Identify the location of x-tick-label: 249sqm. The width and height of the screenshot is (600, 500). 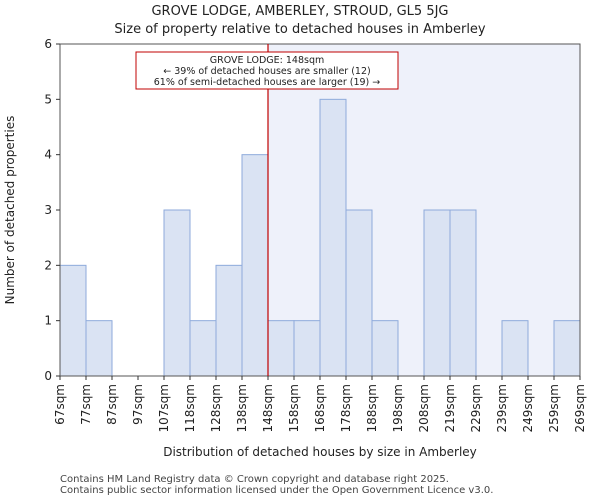
(528, 408).